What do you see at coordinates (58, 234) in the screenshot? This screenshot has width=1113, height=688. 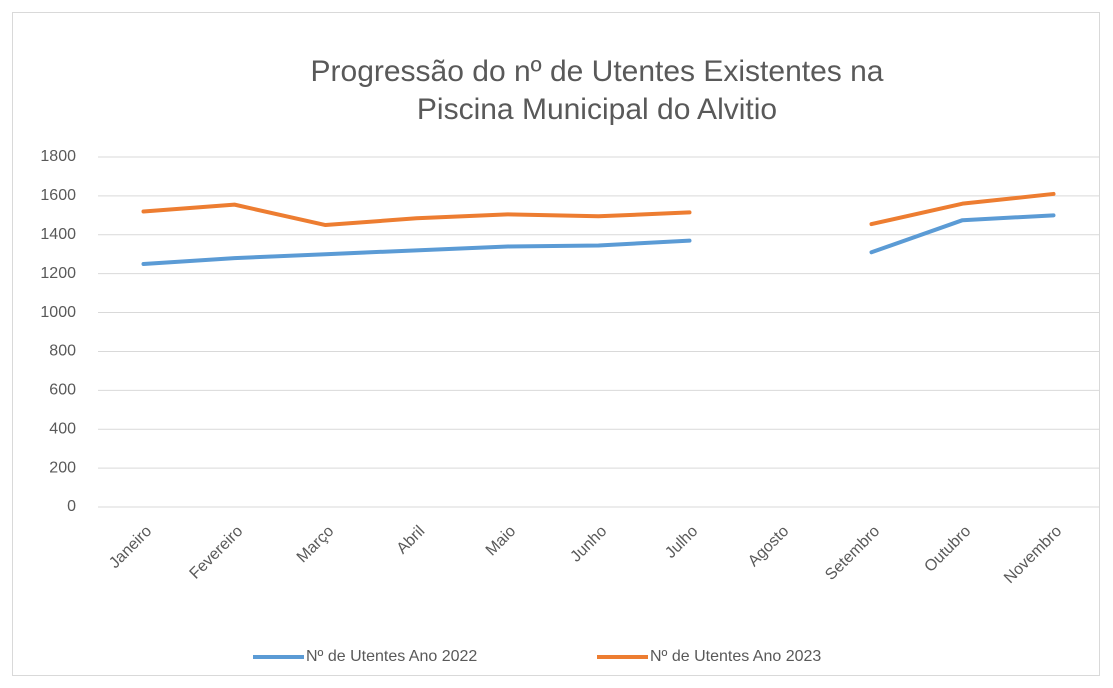 I see `y-tick-label: 1400` at bounding box center [58, 234].